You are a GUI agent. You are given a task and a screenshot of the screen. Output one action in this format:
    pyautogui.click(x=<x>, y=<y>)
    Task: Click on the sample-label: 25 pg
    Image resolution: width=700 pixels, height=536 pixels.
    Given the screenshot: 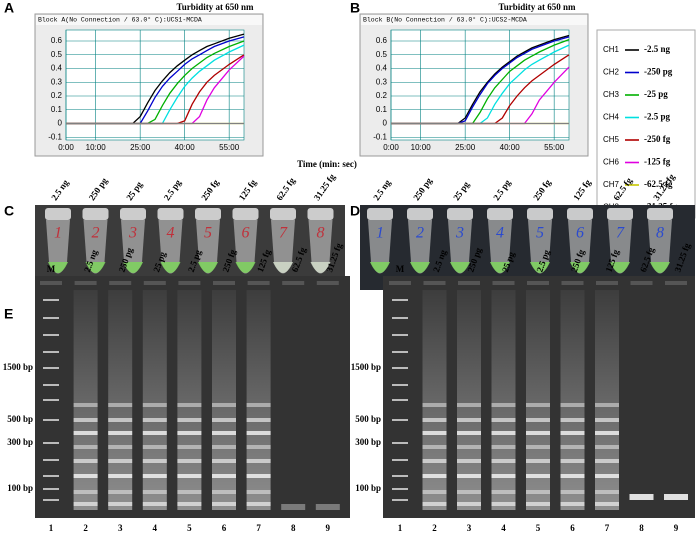 What is the action you would take?
    pyautogui.click(x=461, y=190)
    